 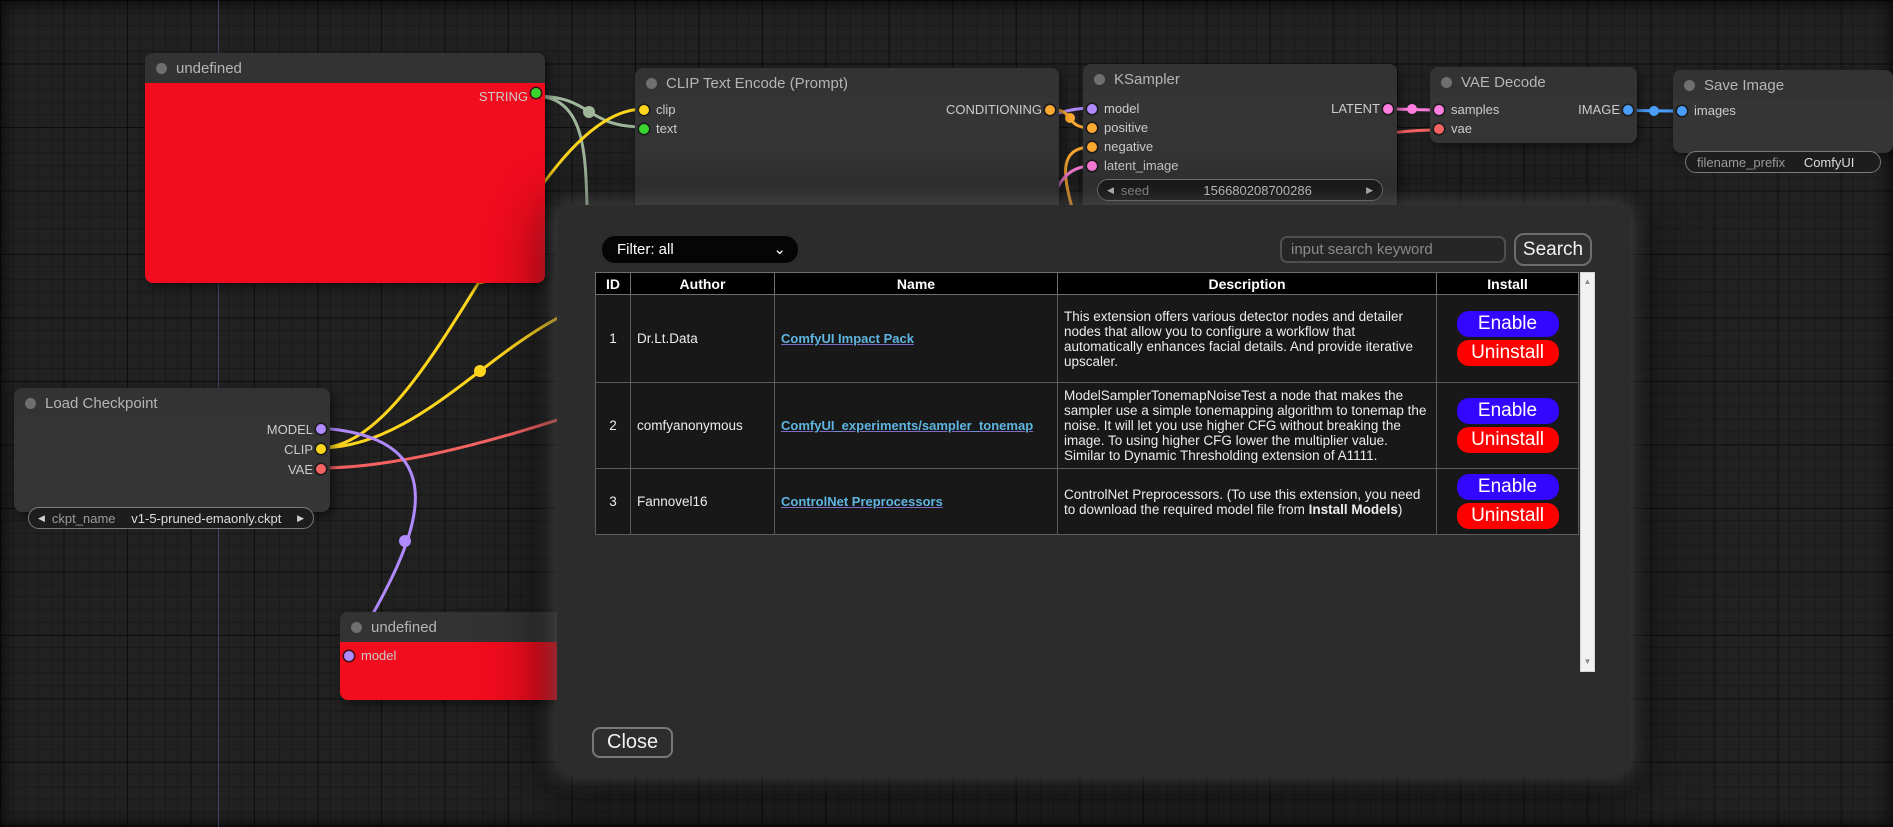 I want to click on cell-author: Dr.Lt.Data, so click(x=702, y=338).